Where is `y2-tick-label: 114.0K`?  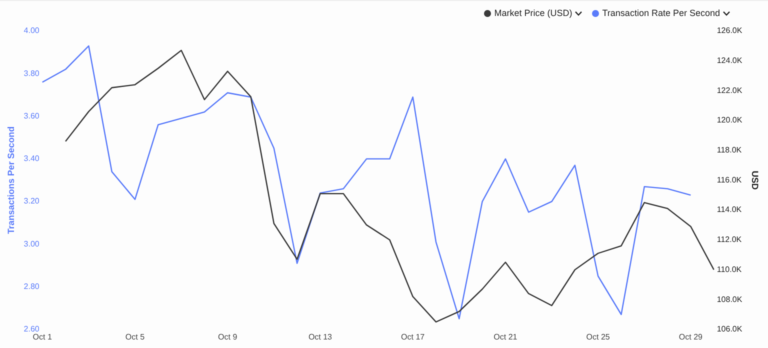 y2-tick-label: 114.0K is located at coordinates (729, 209).